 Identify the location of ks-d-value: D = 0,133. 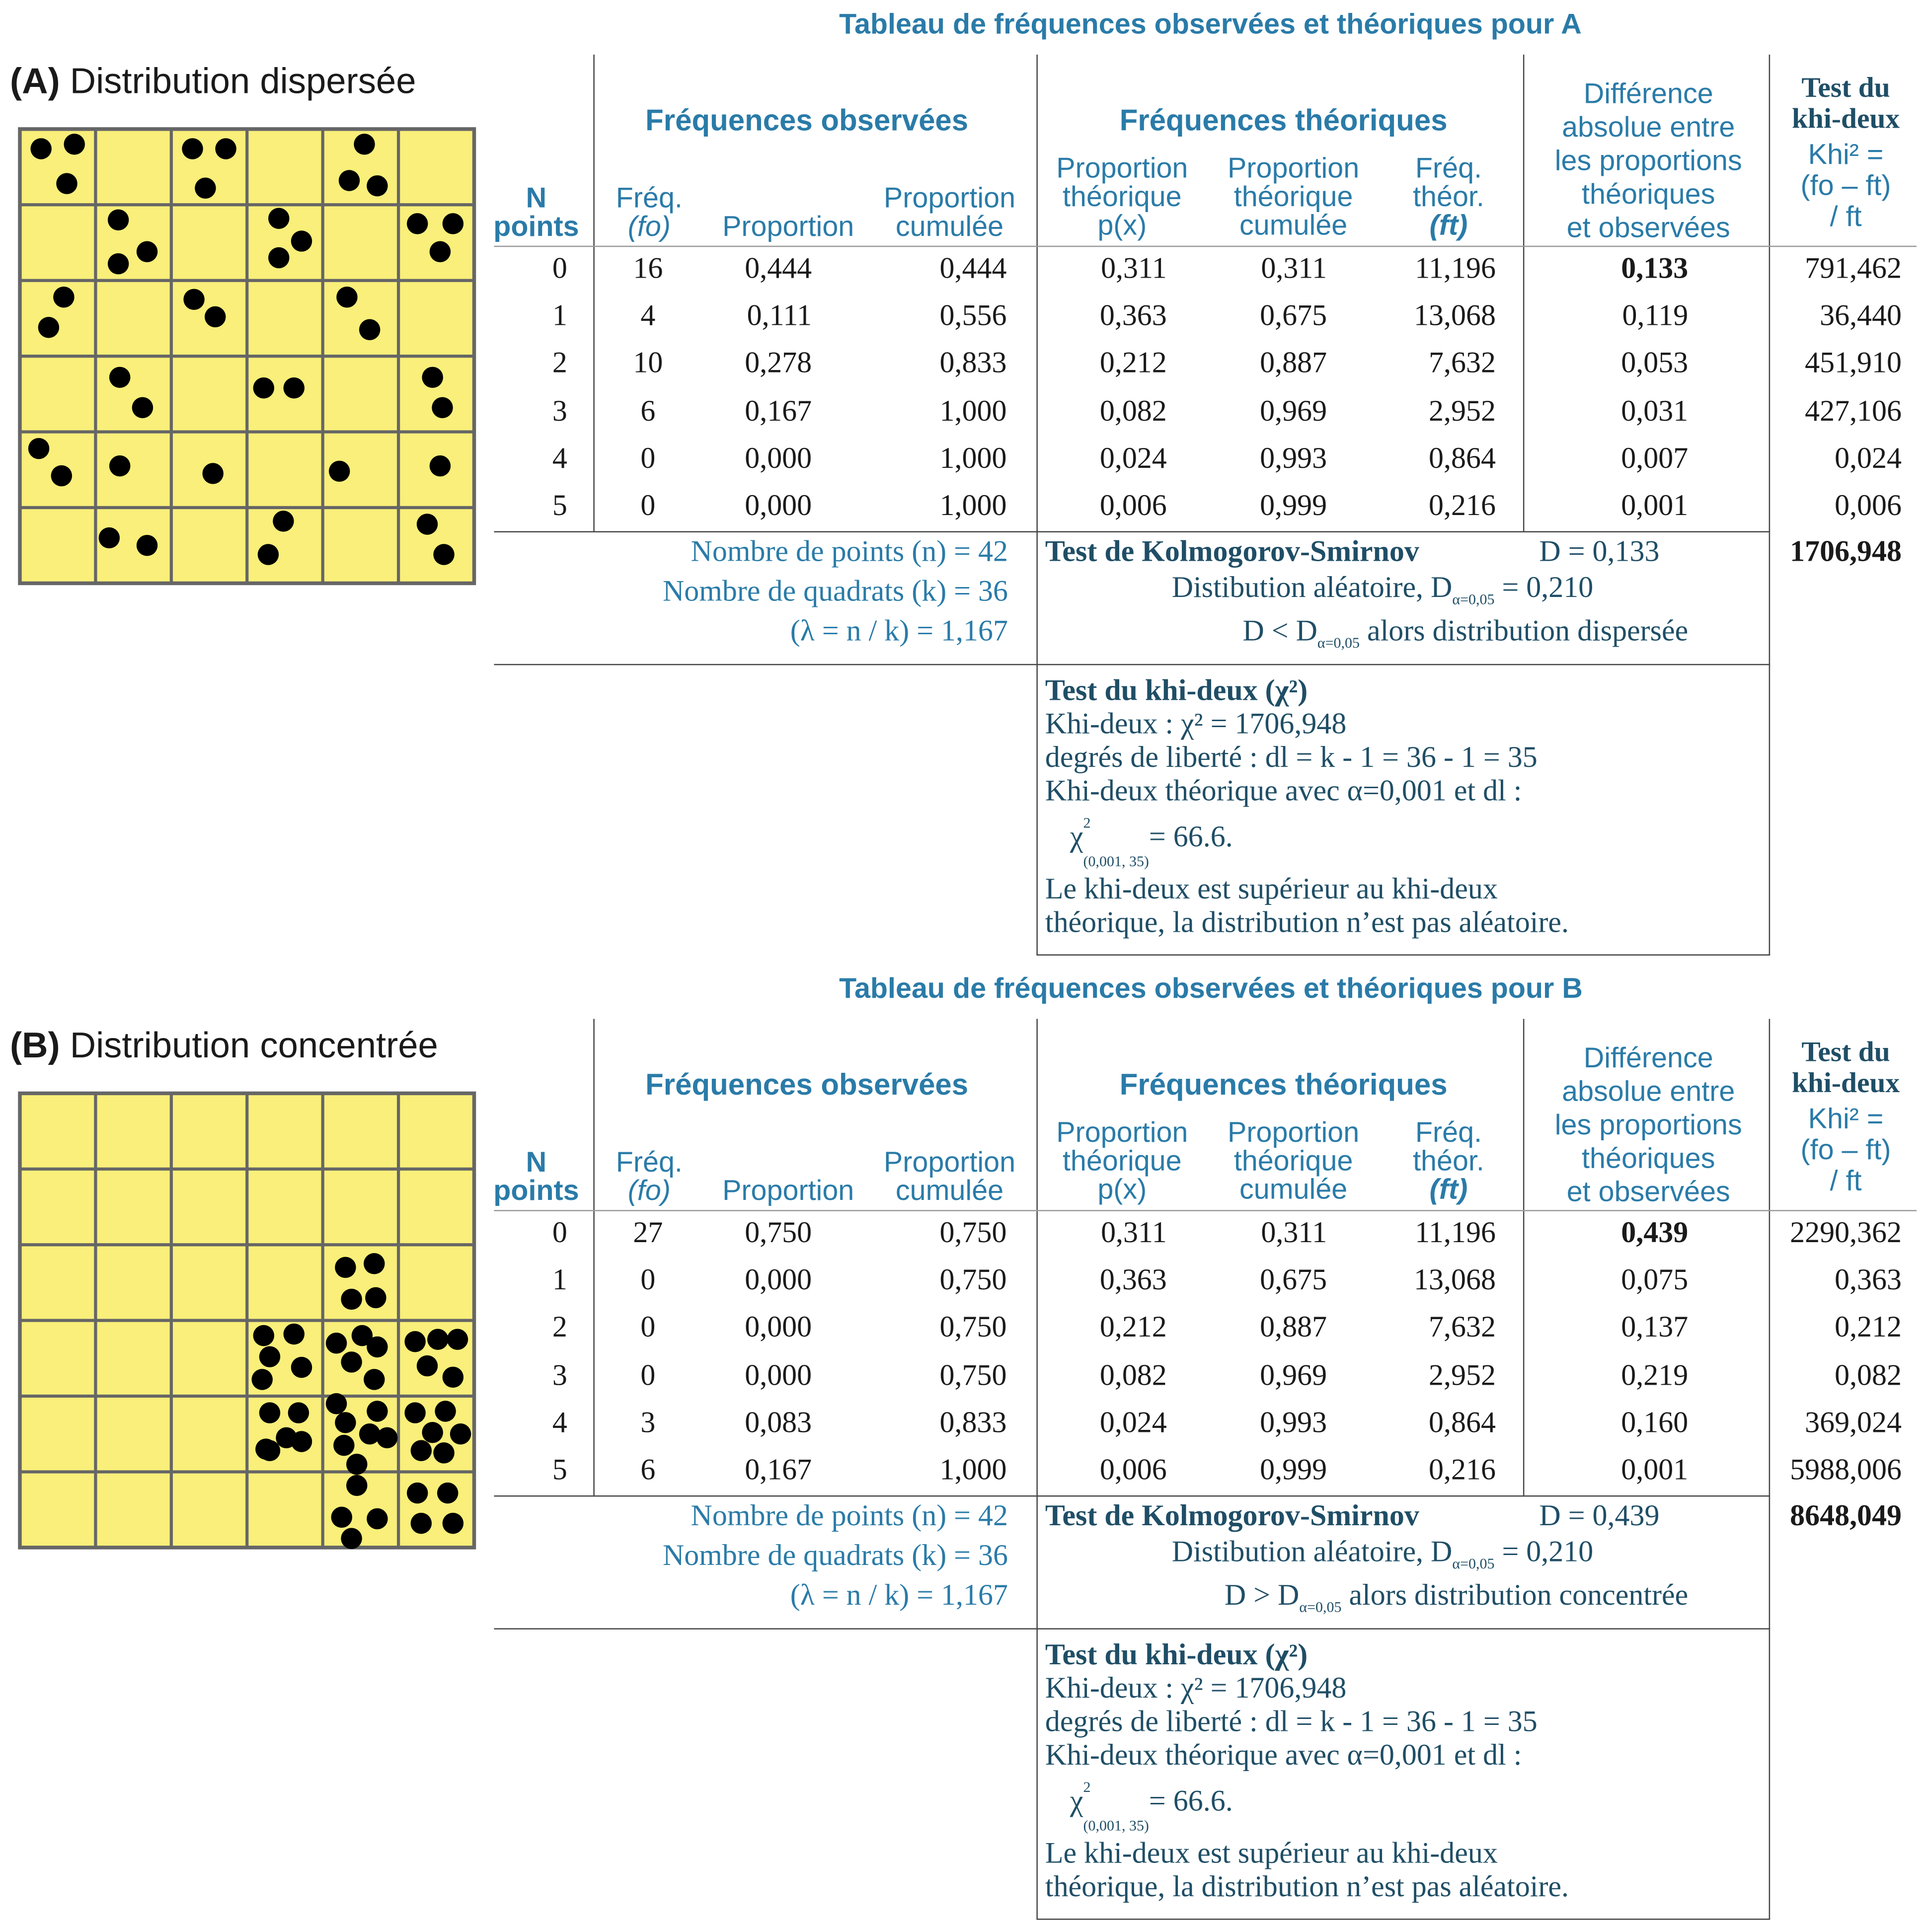
(1599, 552).